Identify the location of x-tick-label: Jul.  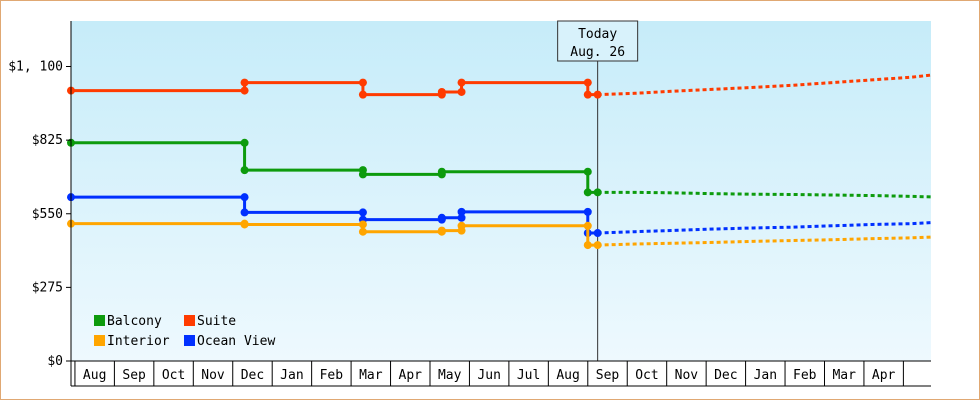
(528, 375).